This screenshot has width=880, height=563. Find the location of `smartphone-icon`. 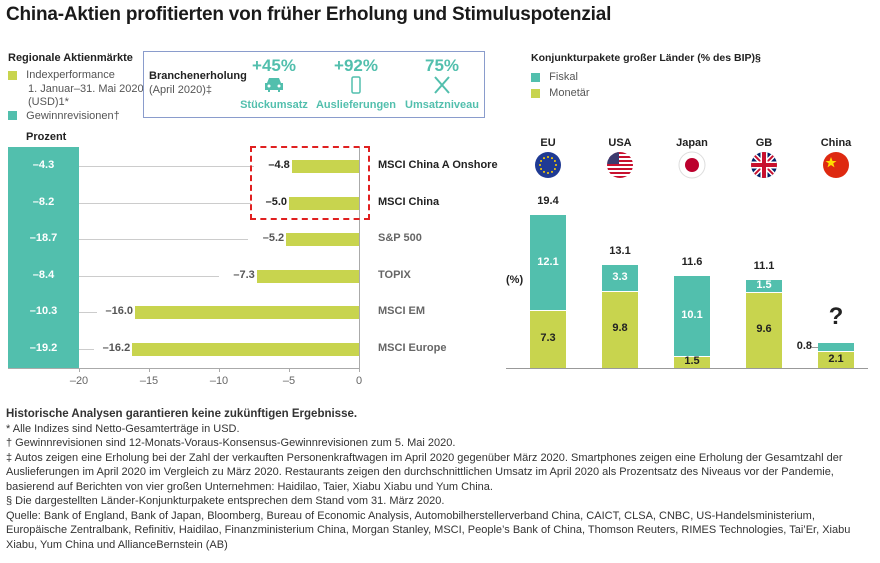

smartphone-icon is located at coordinates (356, 85).